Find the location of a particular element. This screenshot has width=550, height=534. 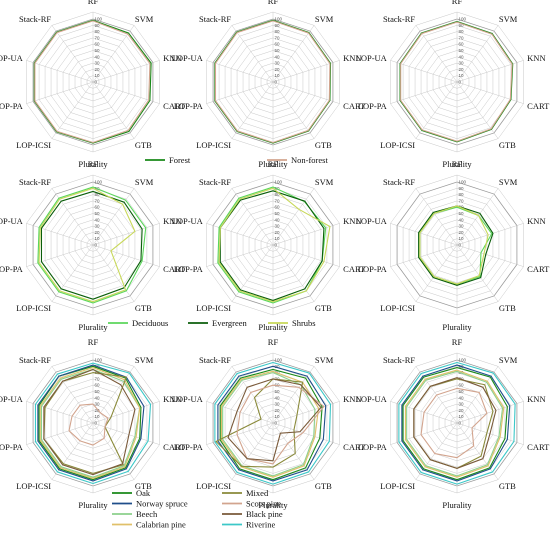

series-line-forest is located at coordinates (456, 81).